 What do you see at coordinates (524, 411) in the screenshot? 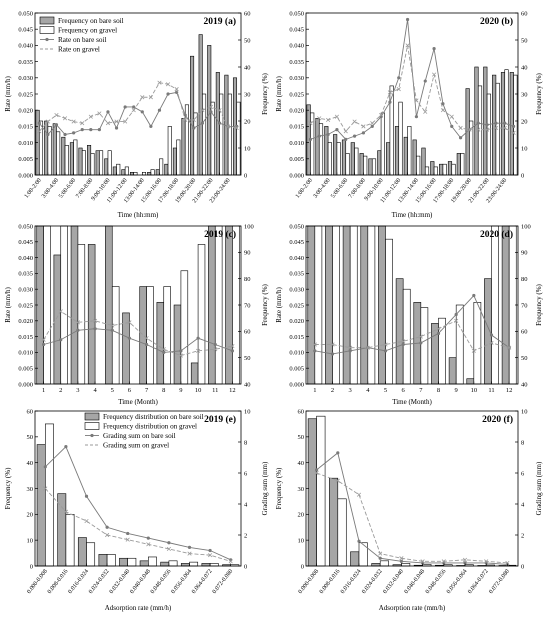
I see `y2-tick-label: 10` at bounding box center [524, 411].